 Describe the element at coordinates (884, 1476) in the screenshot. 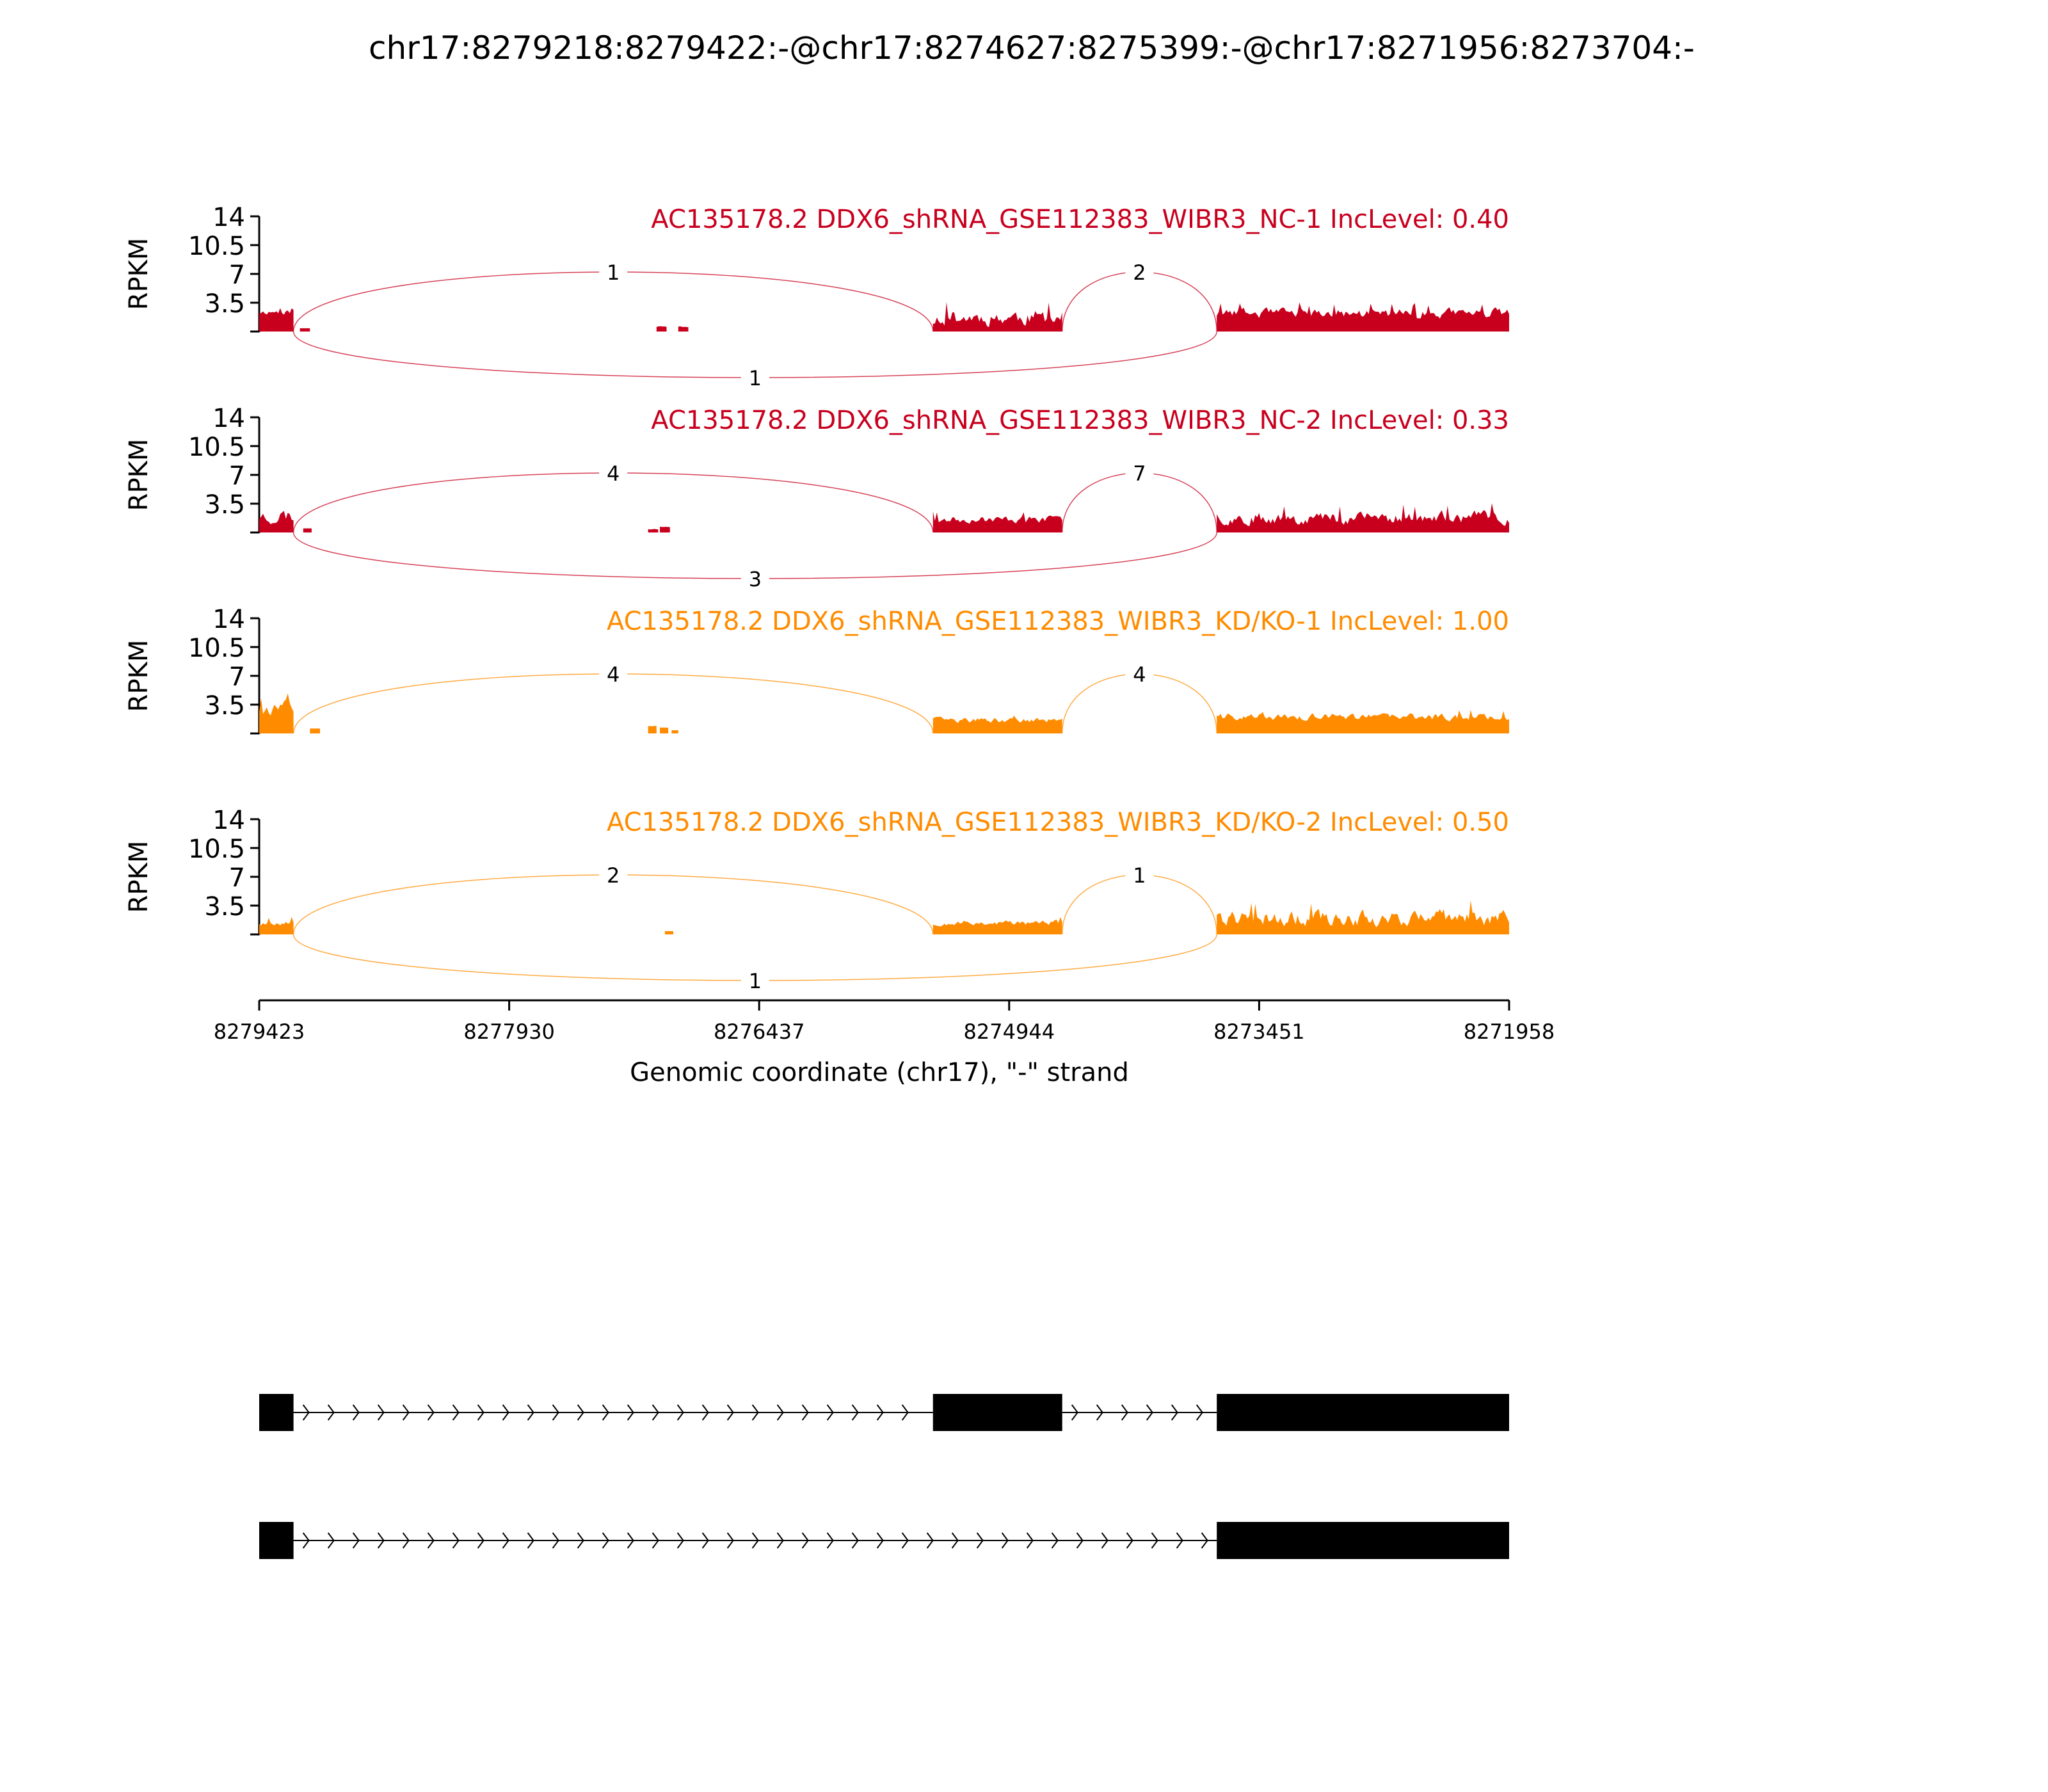

I see `isoform-structures` at that location.